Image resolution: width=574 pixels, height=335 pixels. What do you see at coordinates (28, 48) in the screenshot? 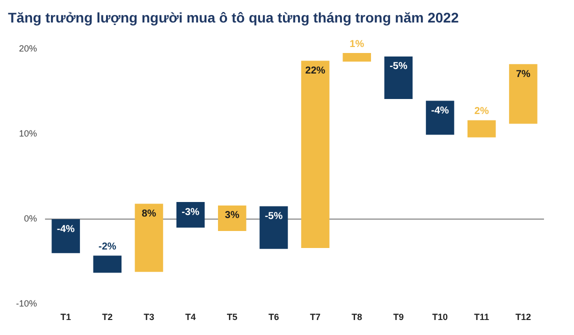
I see `y-tick-label: 20%` at bounding box center [28, 48].